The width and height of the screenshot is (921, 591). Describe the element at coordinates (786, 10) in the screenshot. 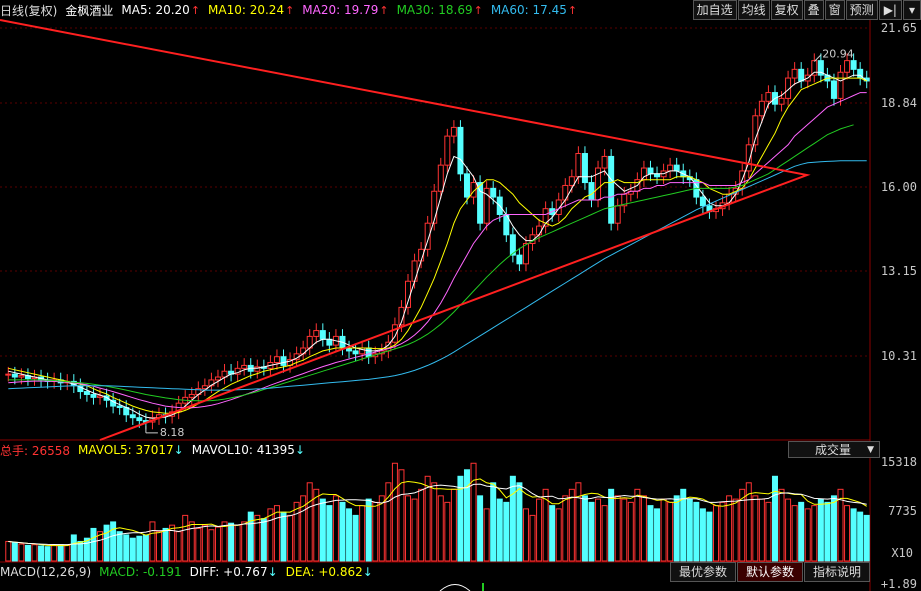

I see `adjust-price-button: 复权` at that location.